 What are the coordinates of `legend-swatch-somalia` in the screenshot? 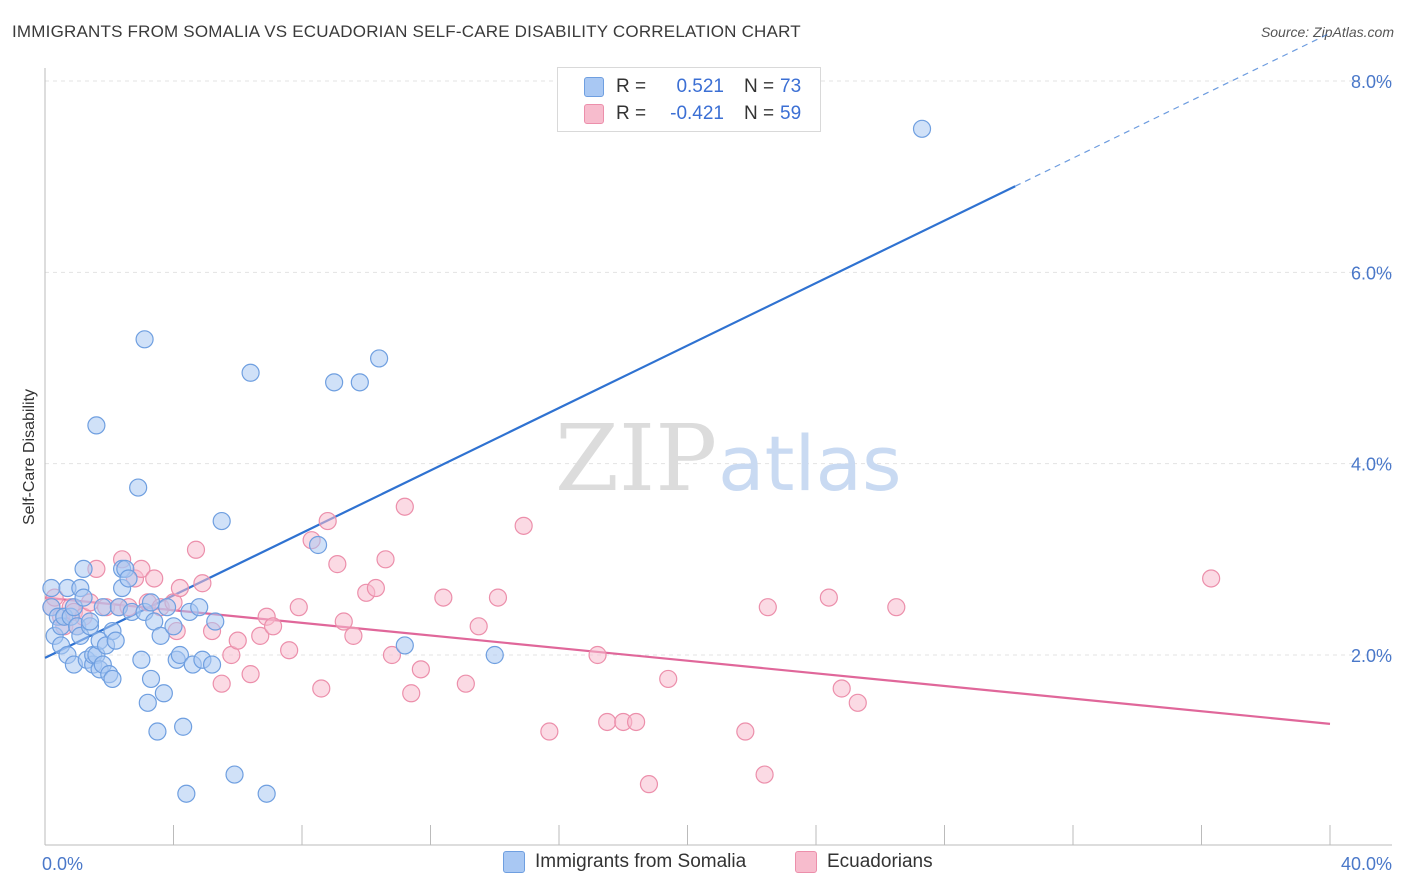 It's located at (594, 87).